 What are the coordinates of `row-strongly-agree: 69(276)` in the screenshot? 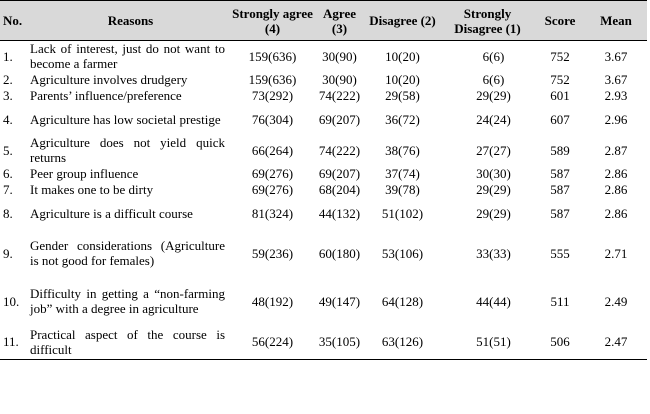 It's located at (272, 173).